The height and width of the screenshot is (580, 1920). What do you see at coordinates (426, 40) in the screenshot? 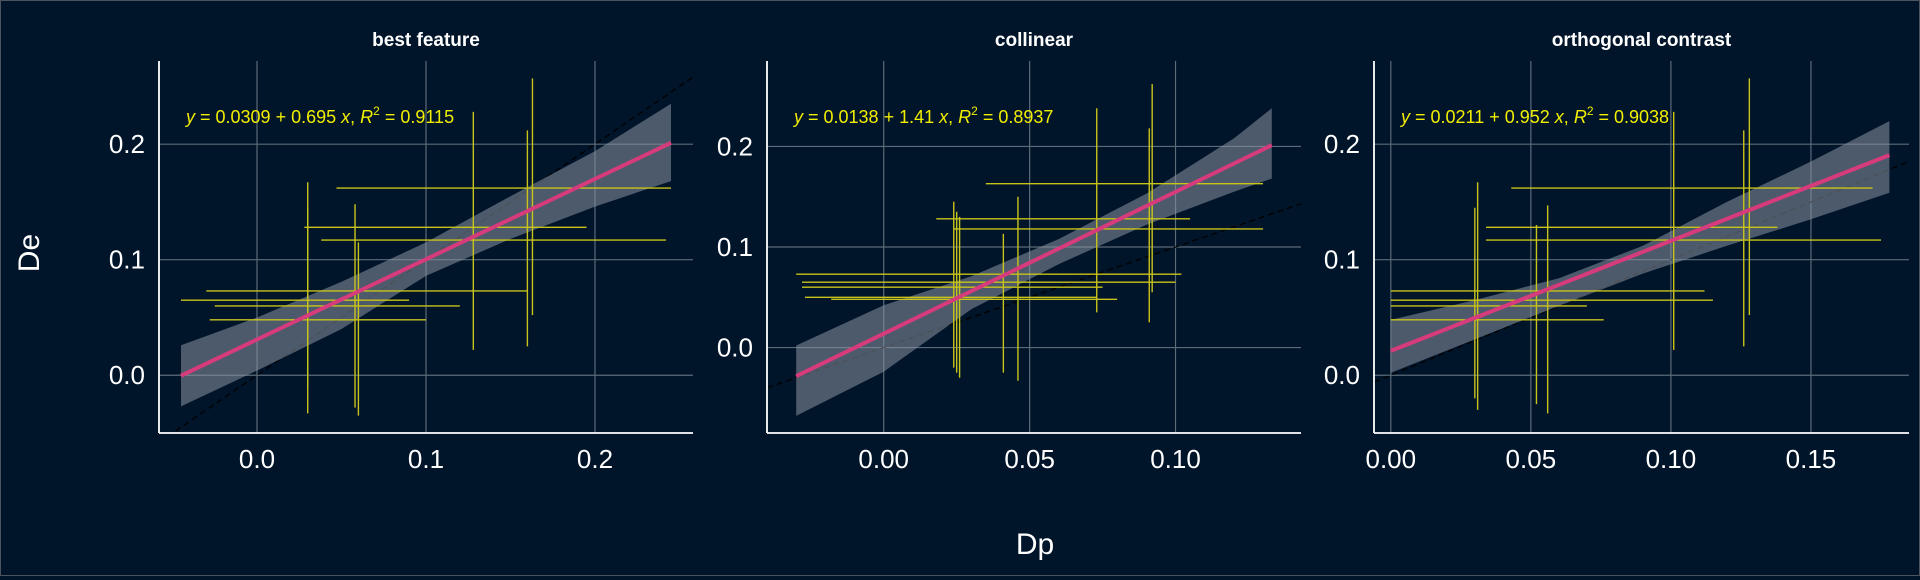
I see `facet-title: best feature` at bounding box center [426, 40].